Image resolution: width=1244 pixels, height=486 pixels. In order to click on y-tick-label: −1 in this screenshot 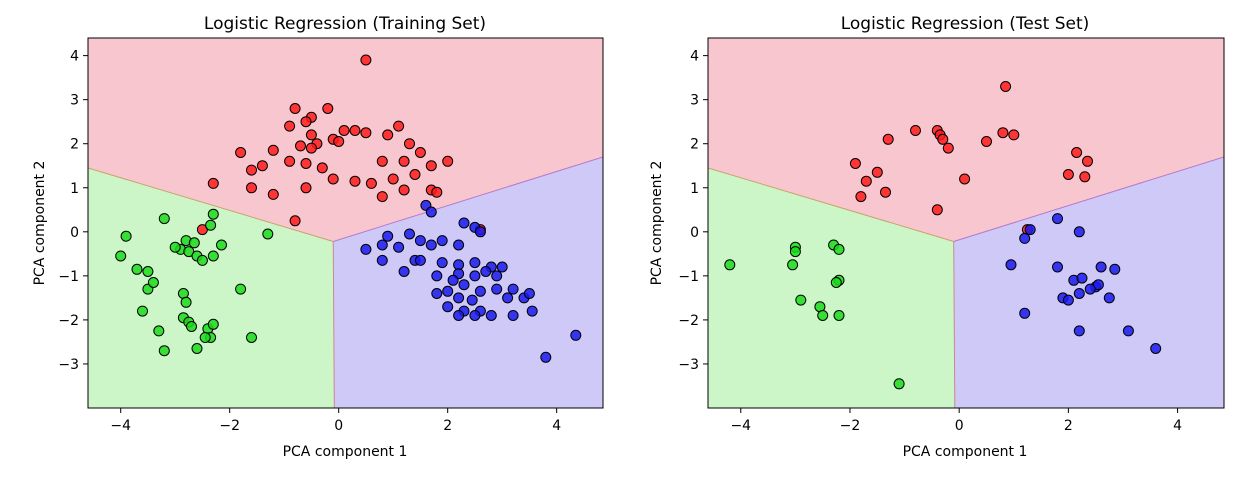, I will do `click(68, 277)`.